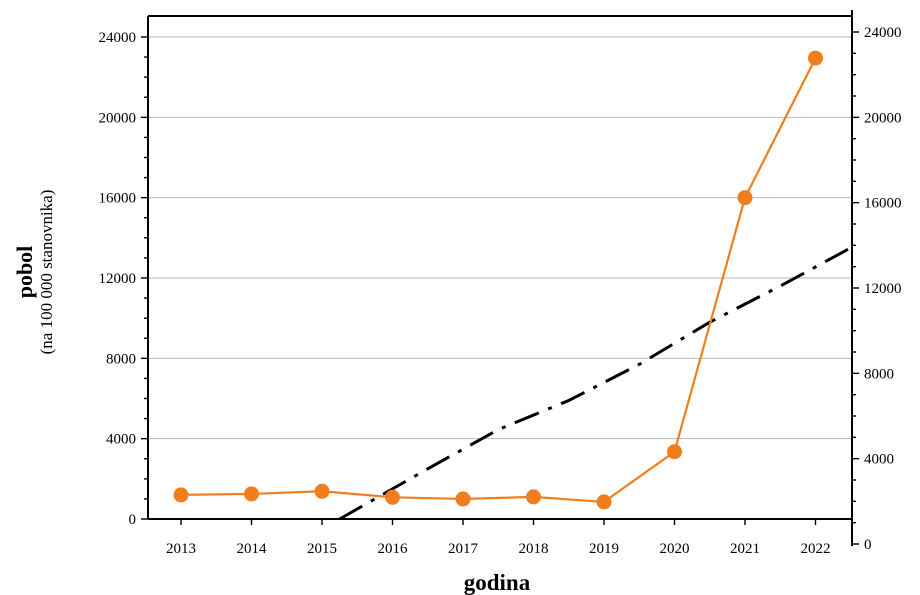 The height and width of the screenshot is (595, 920). What do you see at coordinates (868, 545) in the screenshot?
I see `right-y-tick-label: 0` at bounding box center [868, 545].